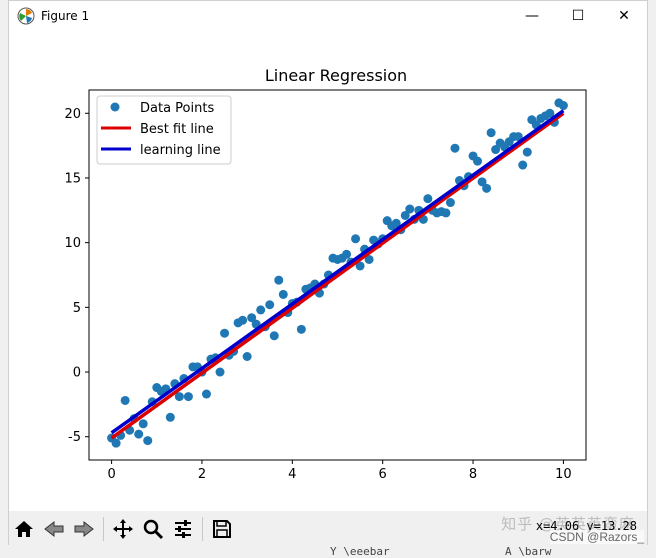 The width and height of the screenshot is (656, 558). What do you see at coordinates (383, 474) in the screenshot?
I see `x-tick-label: 6` at bounding box center [383, 474].